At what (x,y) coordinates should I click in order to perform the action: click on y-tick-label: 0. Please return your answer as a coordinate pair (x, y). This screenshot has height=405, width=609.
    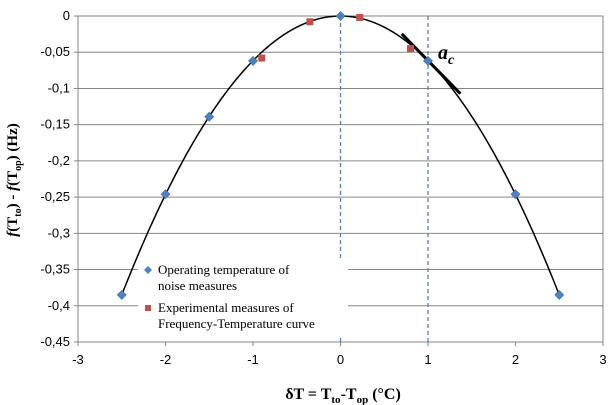
    Looking at the image, I should click on (66, 15).